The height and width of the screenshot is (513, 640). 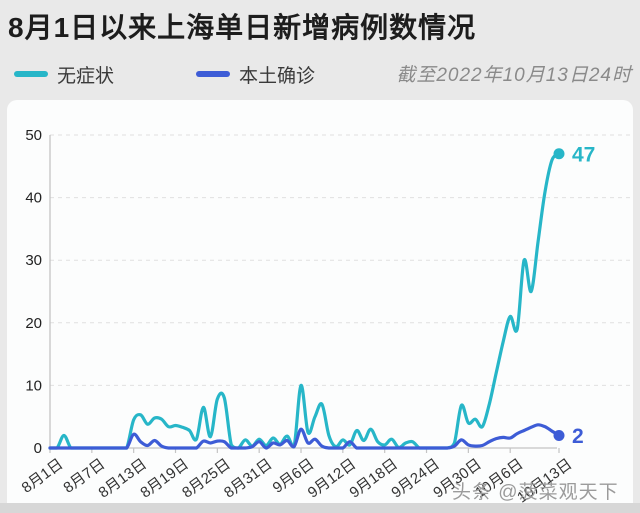 What do you see at coordinates (304, 436) in the screenshot?
I see `confirmed-line` at bounding box center [304, 436].